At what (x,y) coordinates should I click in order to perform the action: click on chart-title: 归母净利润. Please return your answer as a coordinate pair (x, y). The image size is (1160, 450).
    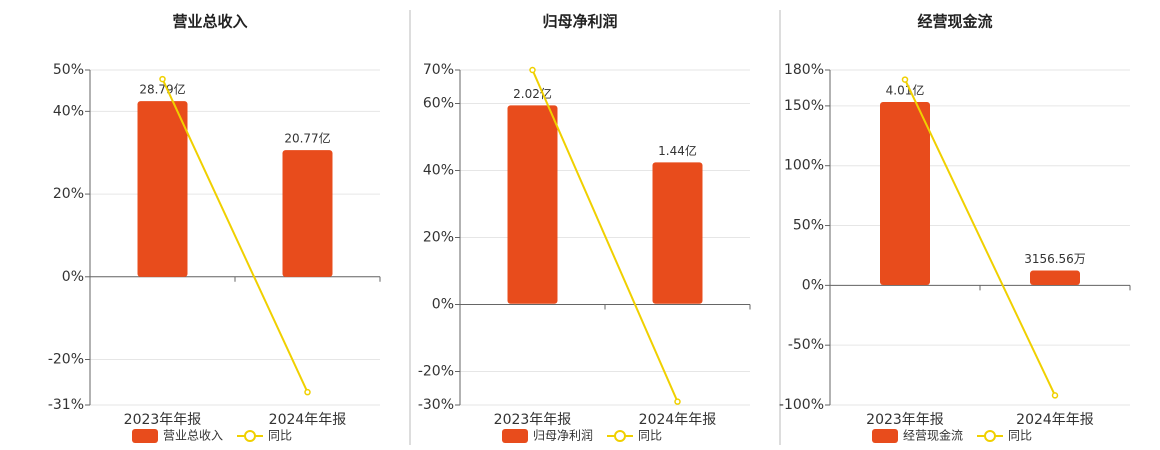
    Looking at the image, I should click on (579, 22).